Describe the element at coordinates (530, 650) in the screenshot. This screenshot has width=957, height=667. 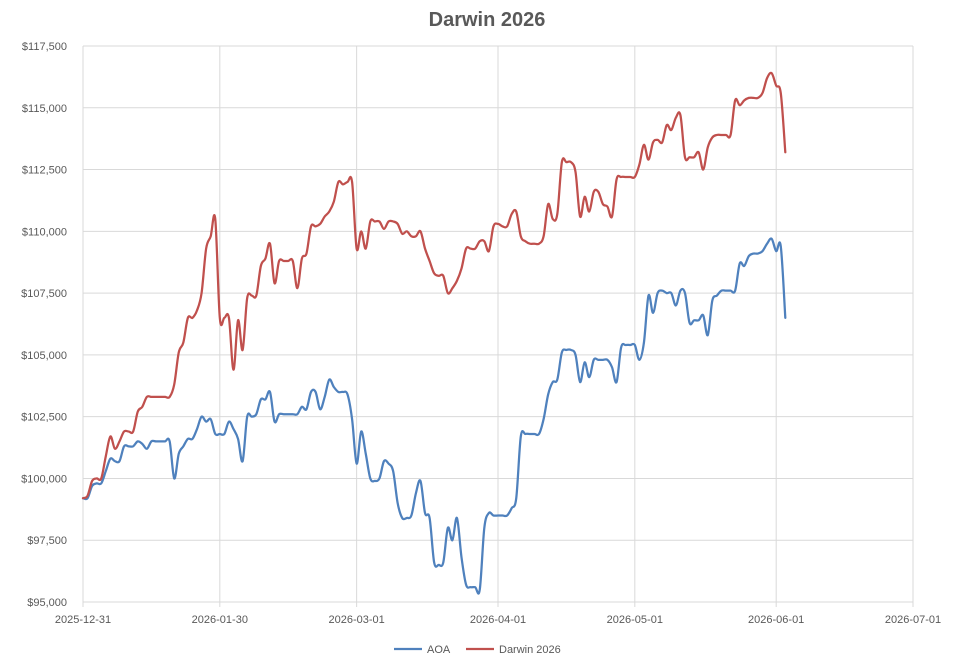
I see `legend-label: Darwin 2026` at that location.